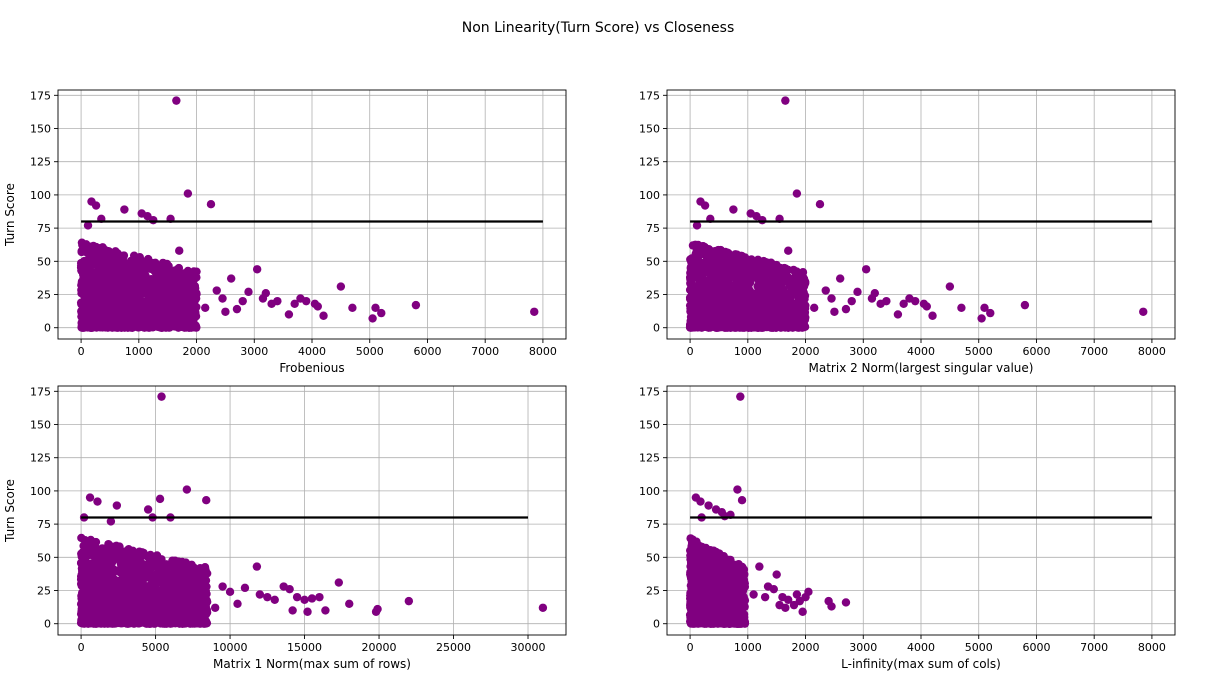 Image resolution: width=1226 pixels, height=683 pixels. What do you see at coordinates (653, 295) in the screenshot?
I see `y-tick-label: 25` at bounding box center [653, 295].